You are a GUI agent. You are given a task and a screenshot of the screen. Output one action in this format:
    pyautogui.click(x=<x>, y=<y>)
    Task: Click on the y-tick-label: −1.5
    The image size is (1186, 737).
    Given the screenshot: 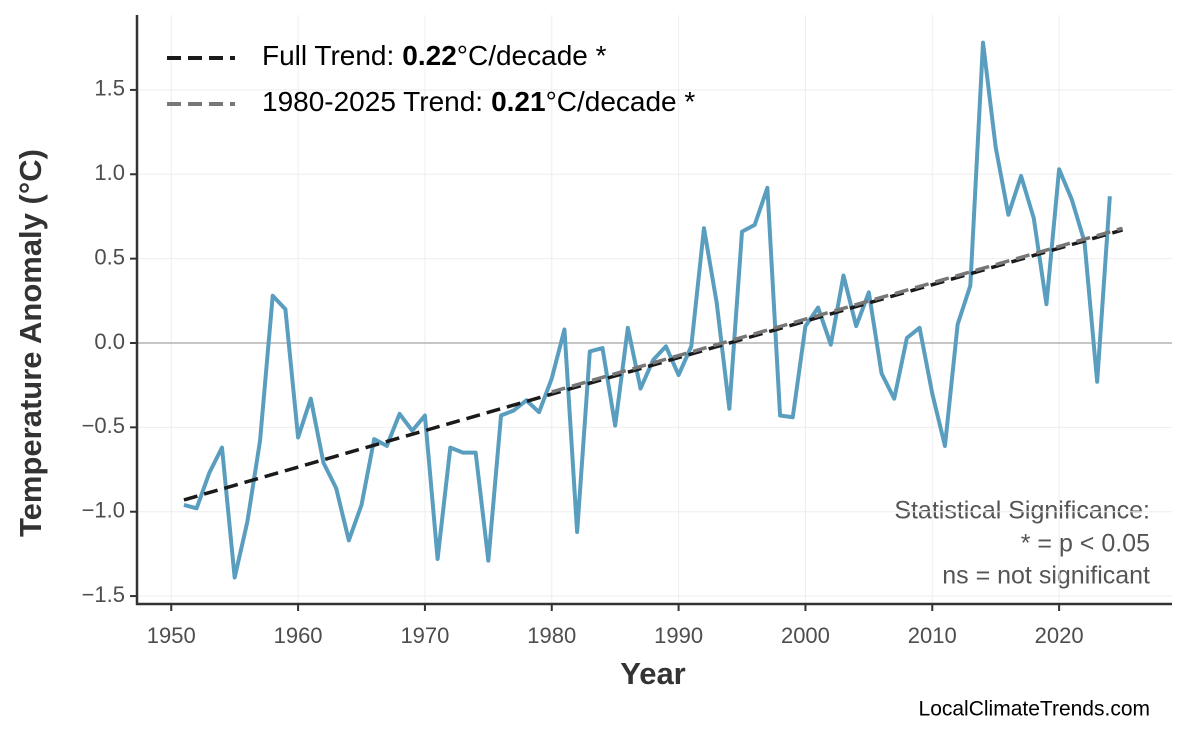 What is the action you would take?
    pyautogui.click(x=103, y=594)
    